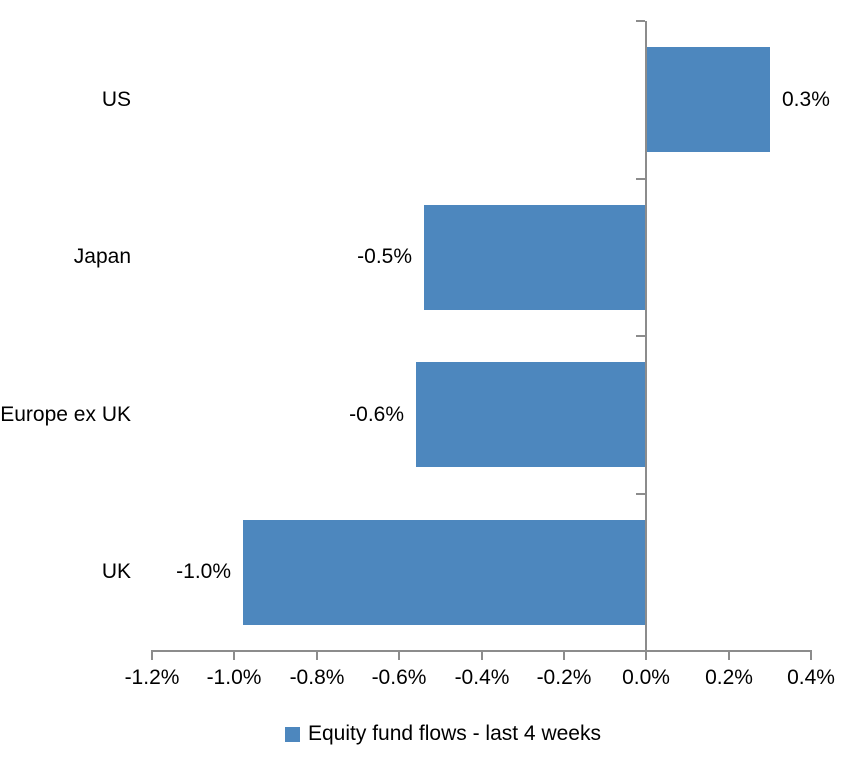 The height and width of the screenshot is (757, 852). I want to click on y-axis-line, so click(646, 336).